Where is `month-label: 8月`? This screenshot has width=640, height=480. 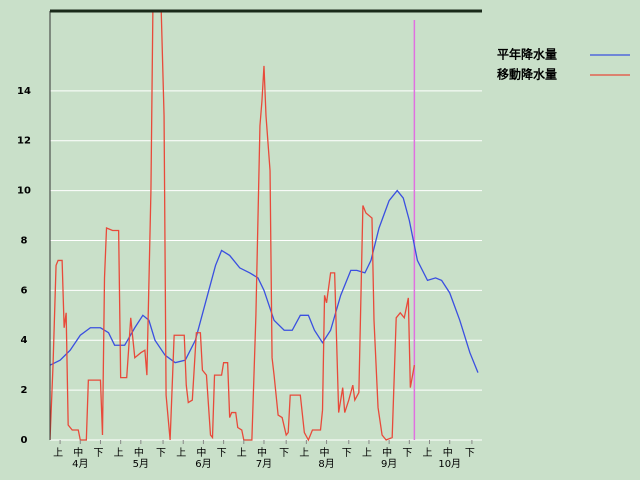 month-label: 8月 is located at coordinates (326, 464).